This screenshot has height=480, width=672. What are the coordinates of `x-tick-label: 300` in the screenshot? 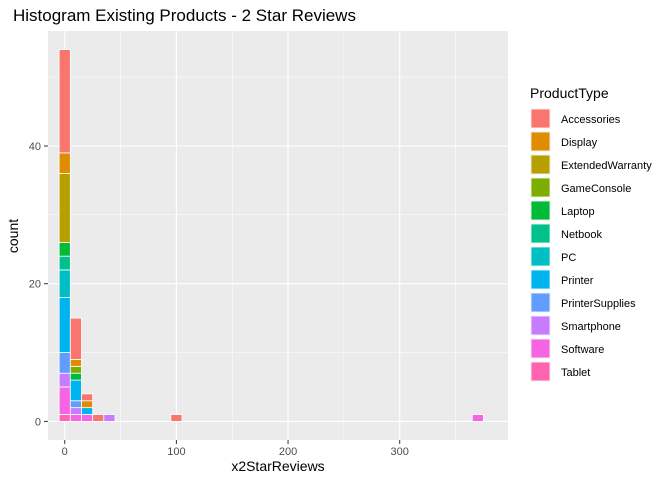 It's located at (400, 452).